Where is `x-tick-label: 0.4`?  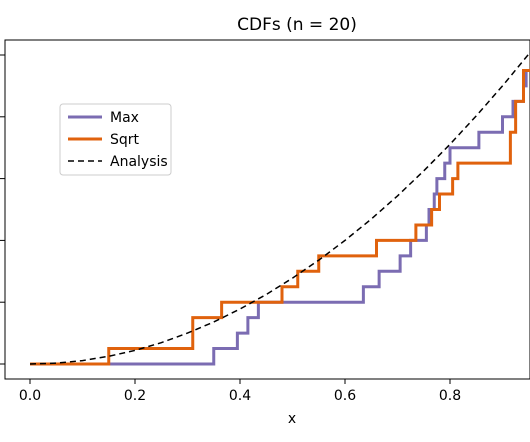 x-tick-label: 0.4 is located at coordinates (240, 396).